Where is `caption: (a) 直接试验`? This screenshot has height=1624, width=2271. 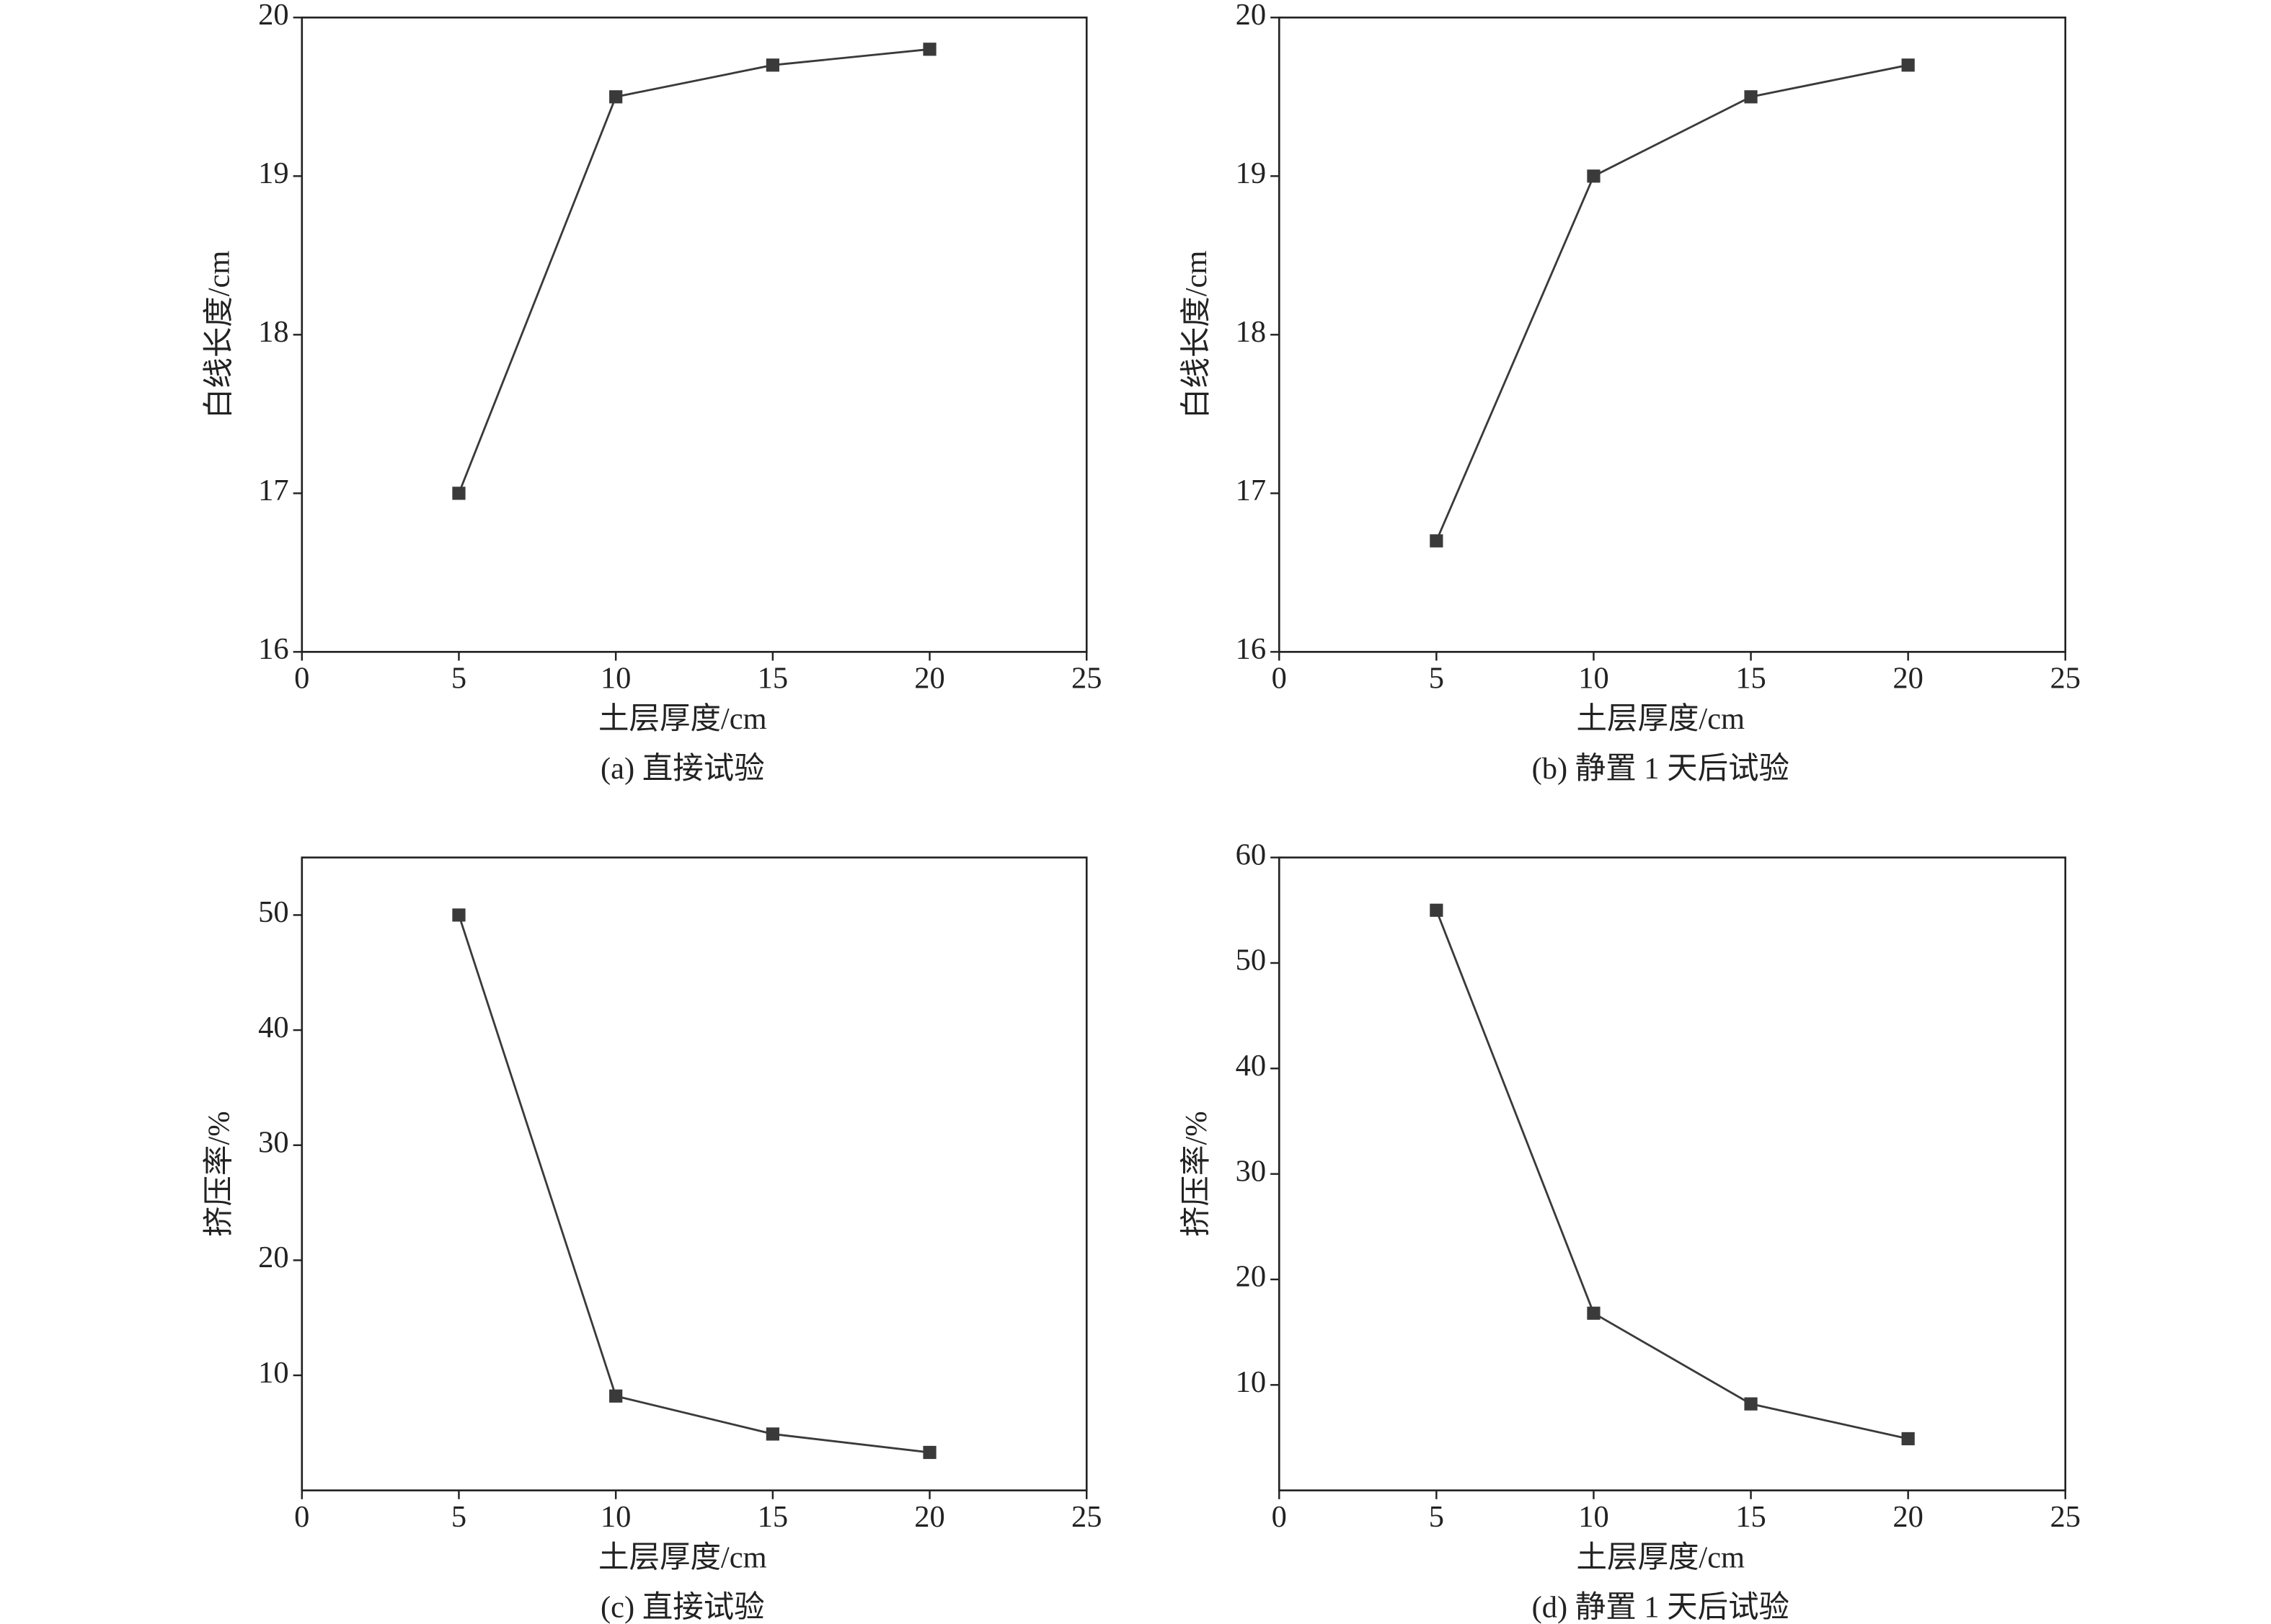
caption: (a) 直接试验 is located at coordinates (683, 769).